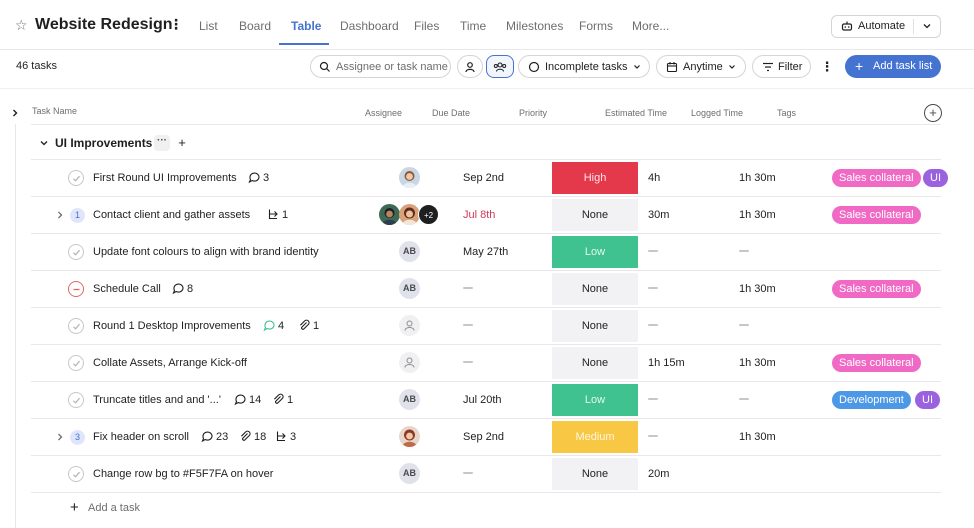 The width and height of the screenshot is (974, 528). I want to click on tab-time: Time, so click(473, 26).